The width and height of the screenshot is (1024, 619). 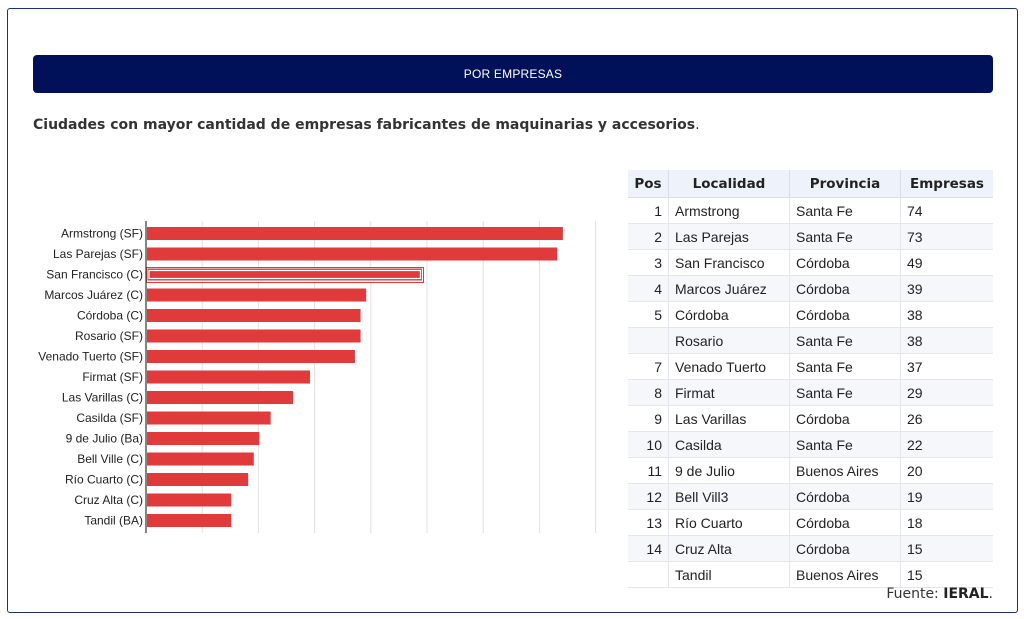 What do you see at coordinates (112, 377) in the screenshot?
I see `category-label: Firmat (SF)` at bounding box center [112, 377].